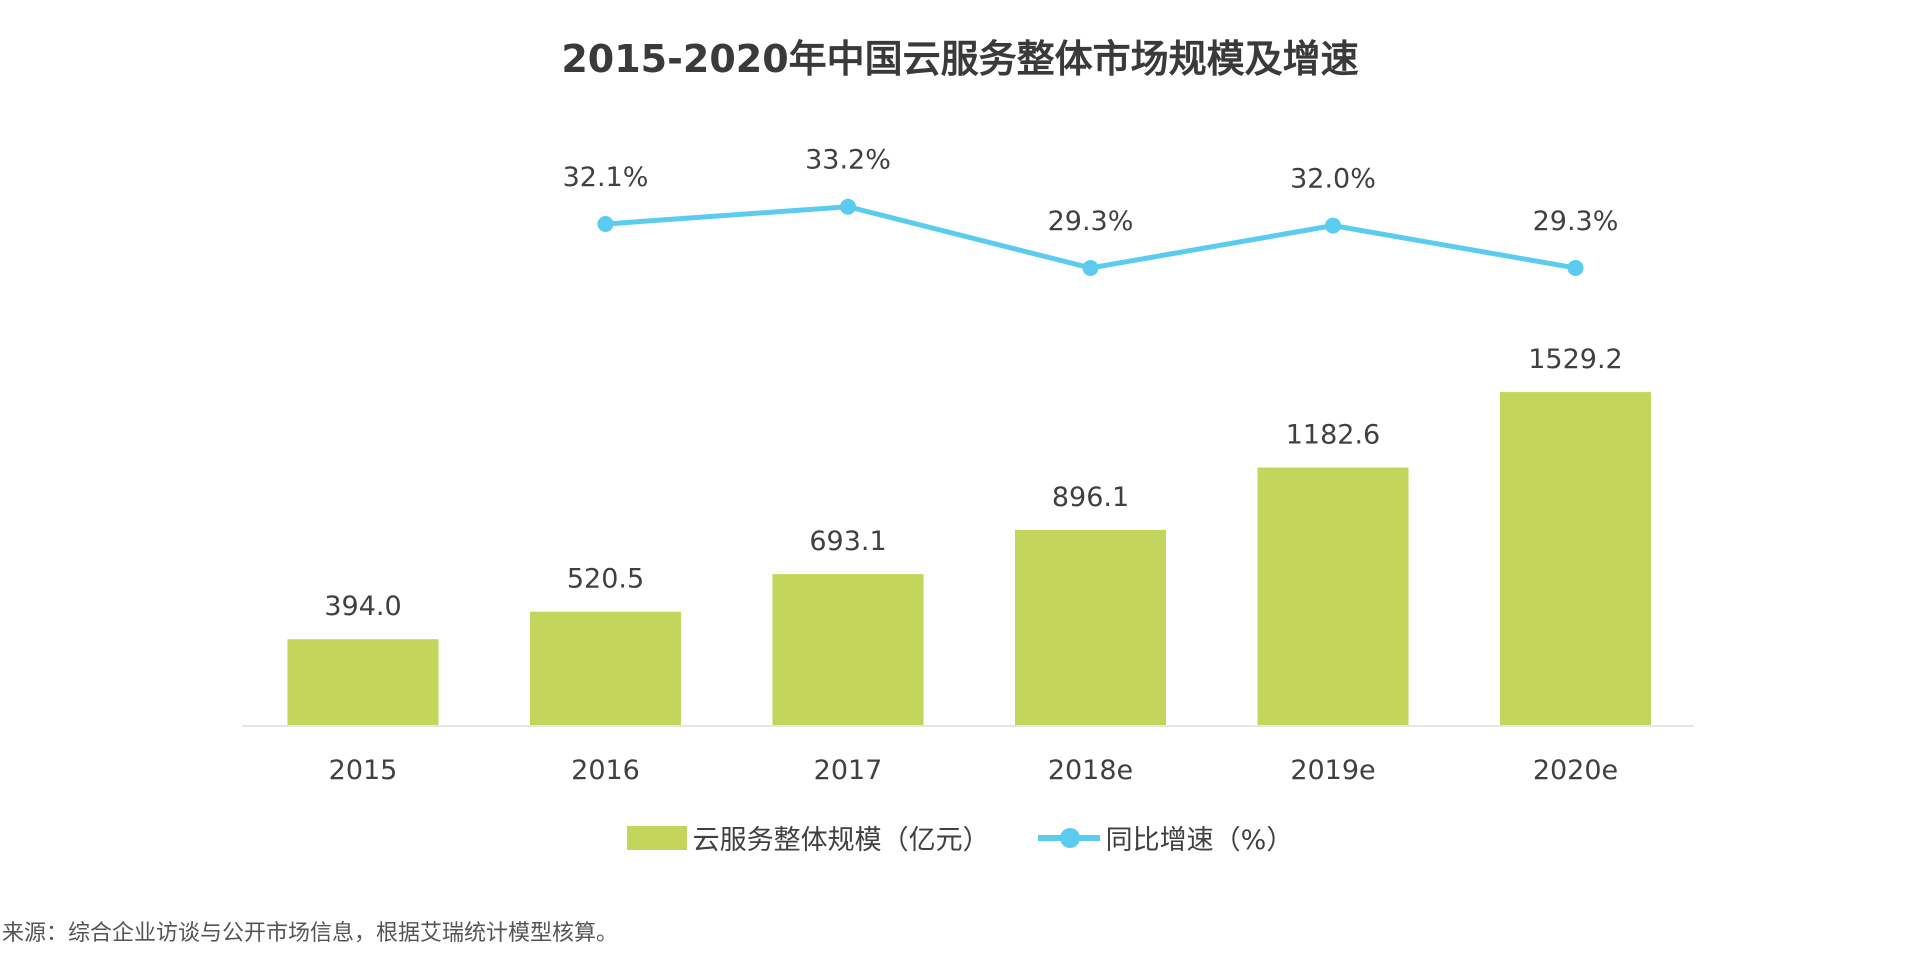 The width and height of the screenshot is (1920, 958). Describe the element at coordinates (605, 668) in the screenshot. I see `bar-2016` at that location.